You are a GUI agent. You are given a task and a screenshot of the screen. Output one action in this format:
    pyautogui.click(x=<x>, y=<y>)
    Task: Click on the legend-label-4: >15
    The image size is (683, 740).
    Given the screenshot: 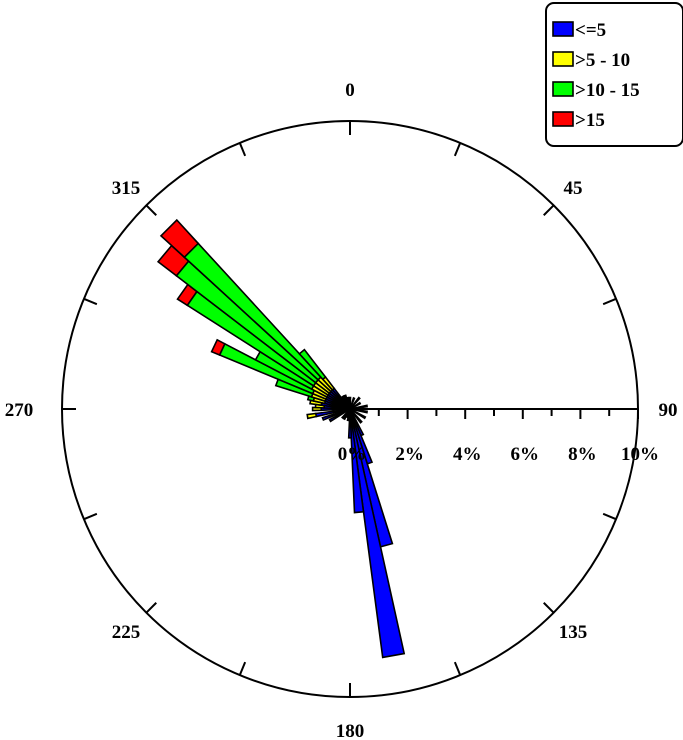 What is the action you would take?
    pyautogui.click(x=590, y=120)
    